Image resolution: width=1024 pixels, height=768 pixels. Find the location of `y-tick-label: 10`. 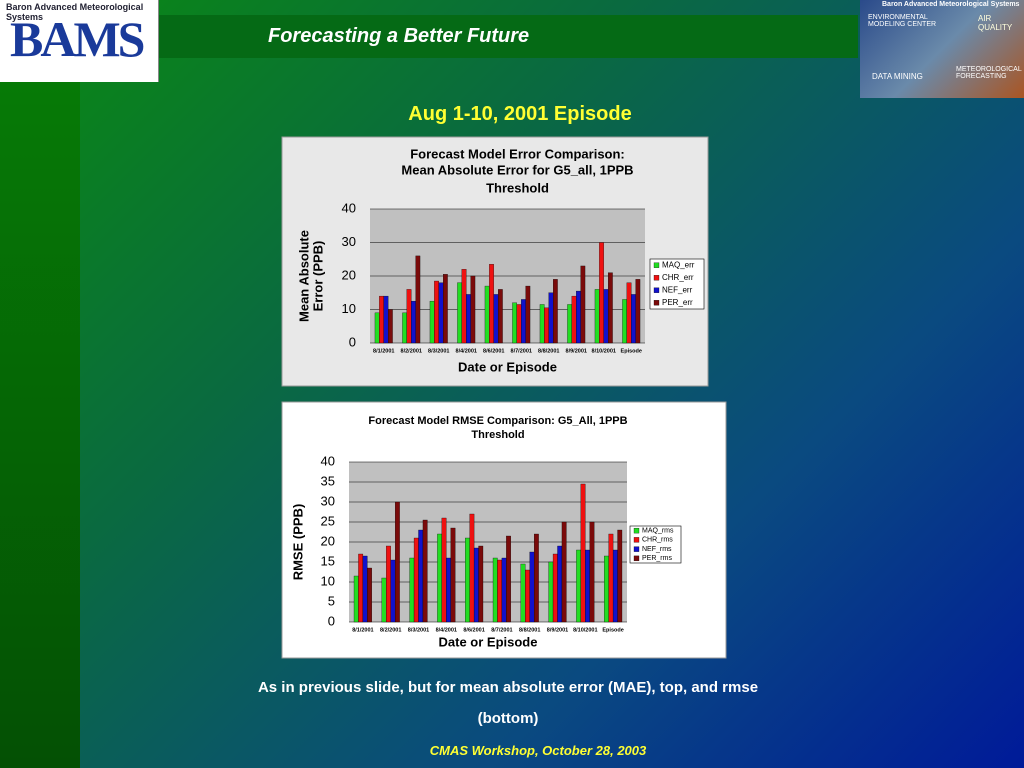

y-tick-label: 10 is located at coordinates (349, 308).